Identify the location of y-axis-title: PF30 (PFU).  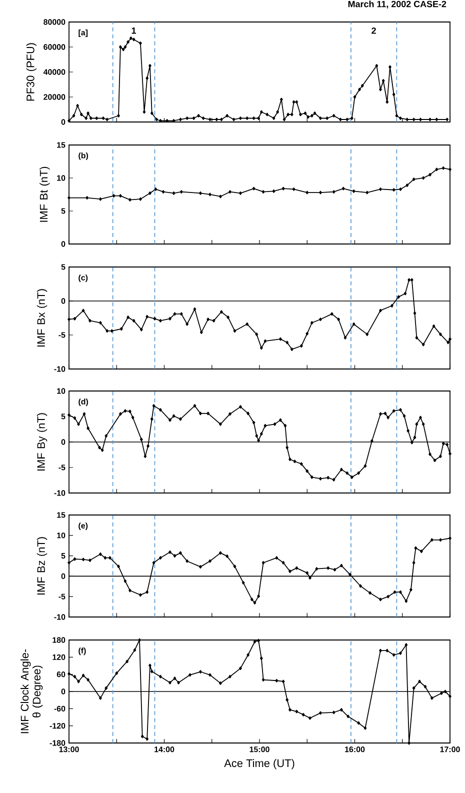
(31, 72).